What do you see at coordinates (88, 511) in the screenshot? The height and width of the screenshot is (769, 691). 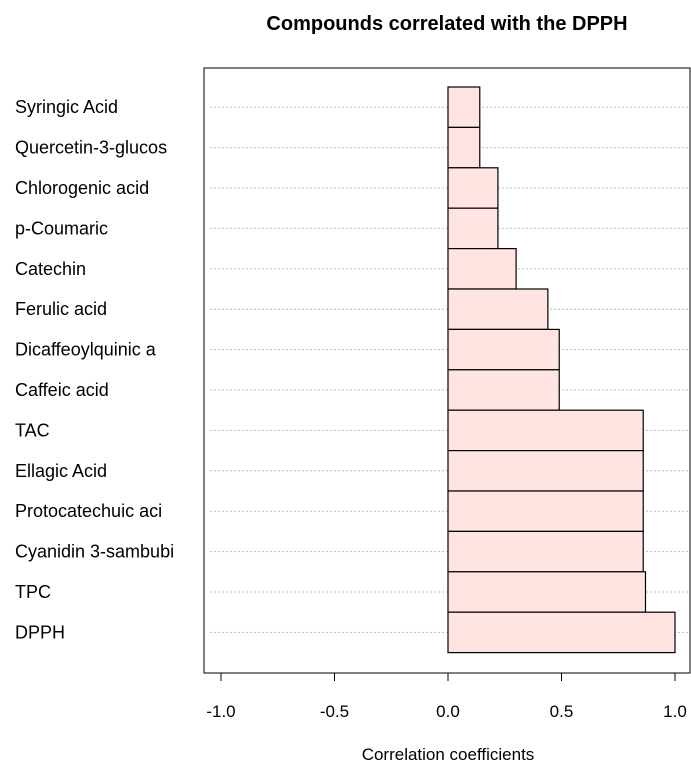 I see `category-label: Protocatechuic aci` at bounding box center [88, 511].